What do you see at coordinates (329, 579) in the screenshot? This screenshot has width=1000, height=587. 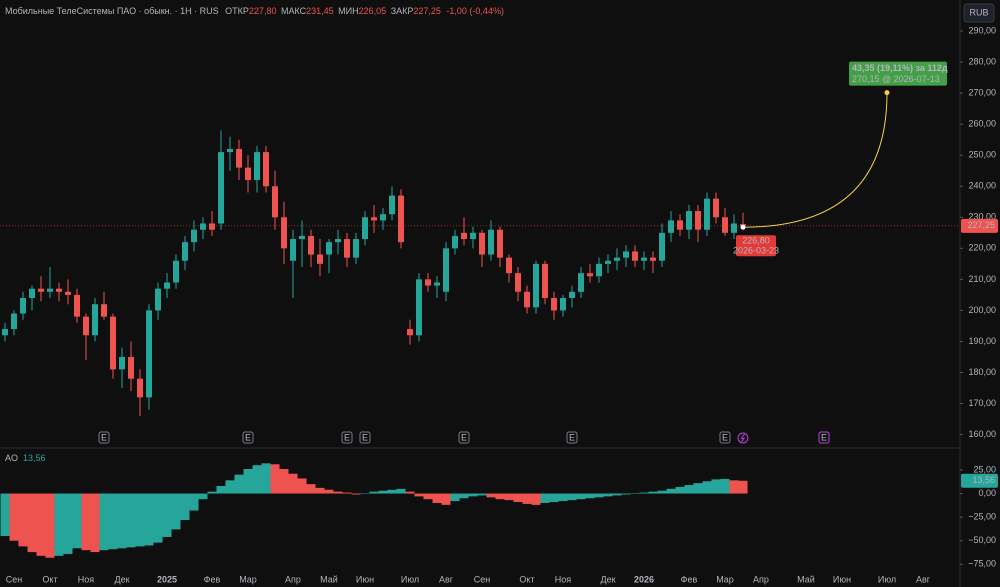 I see `x-tick-label: Май` at bounding box center [329, 579].